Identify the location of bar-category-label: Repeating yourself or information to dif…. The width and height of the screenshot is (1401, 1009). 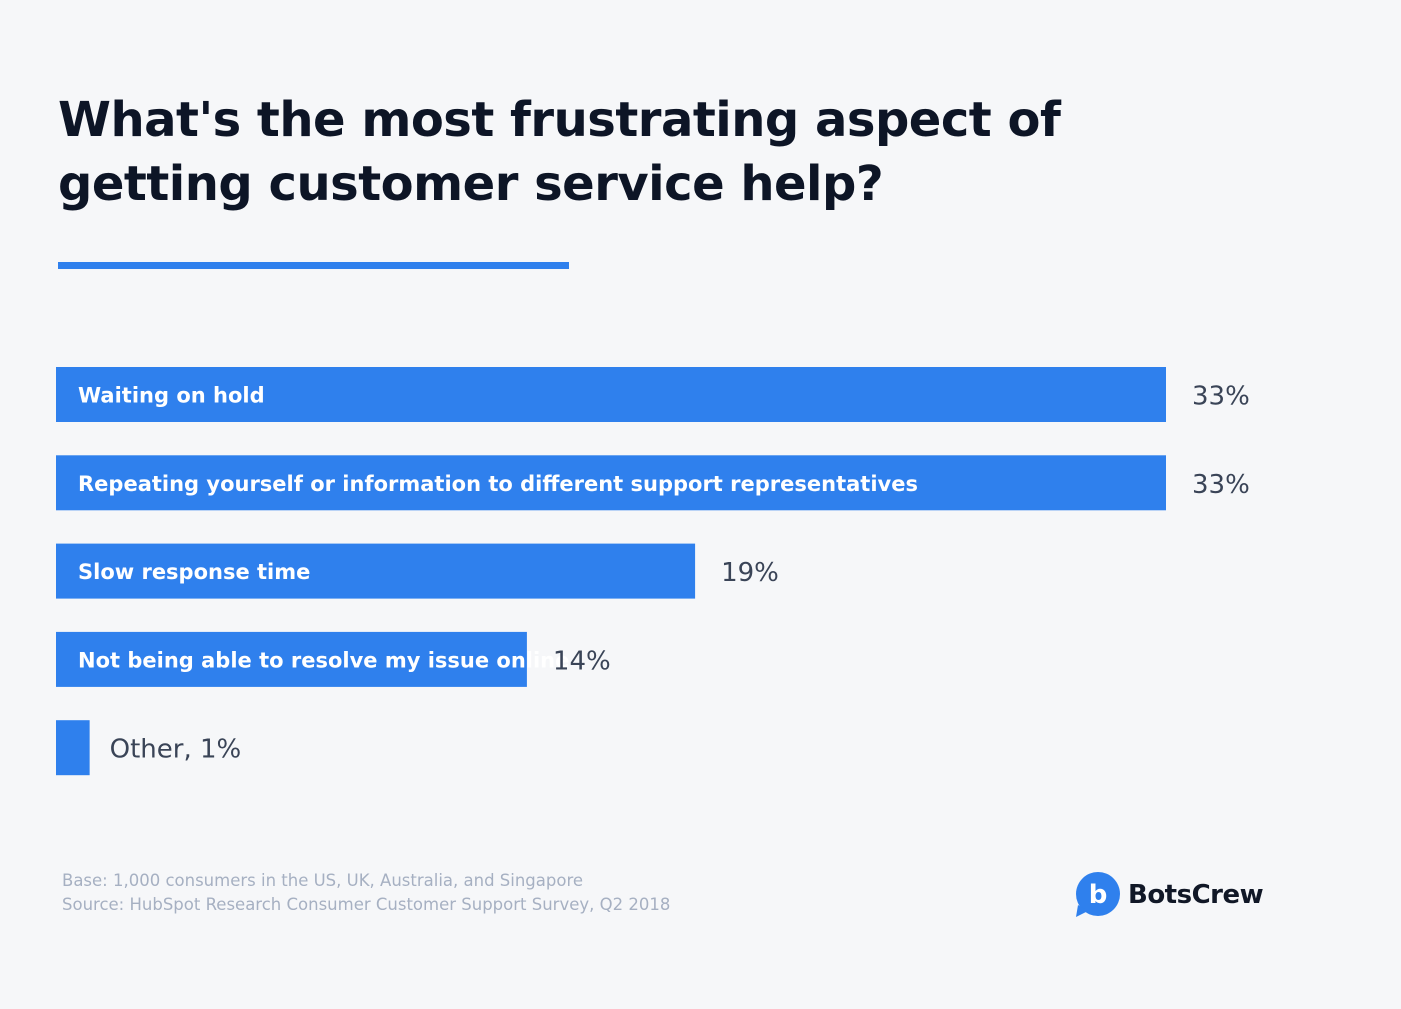
(498, 484).